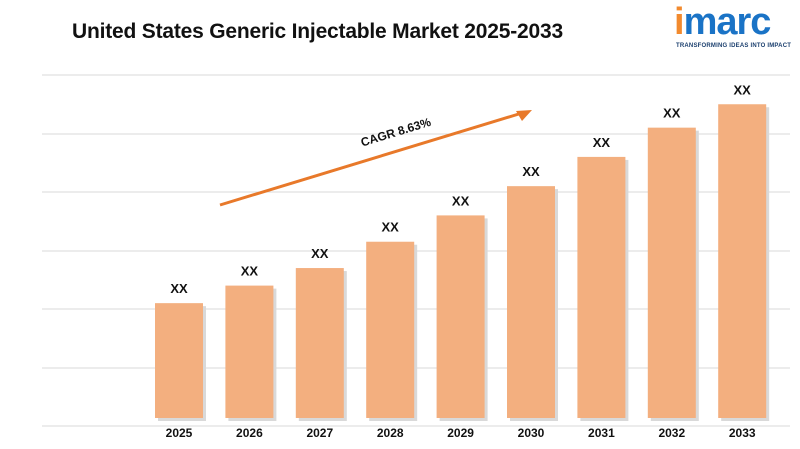 The height and width of the screenshot is (449, 800). What do you see at coordinates (524, 115) in the screenshot?
I see `cagr-arrow-head` at bounding box center [524, 115].